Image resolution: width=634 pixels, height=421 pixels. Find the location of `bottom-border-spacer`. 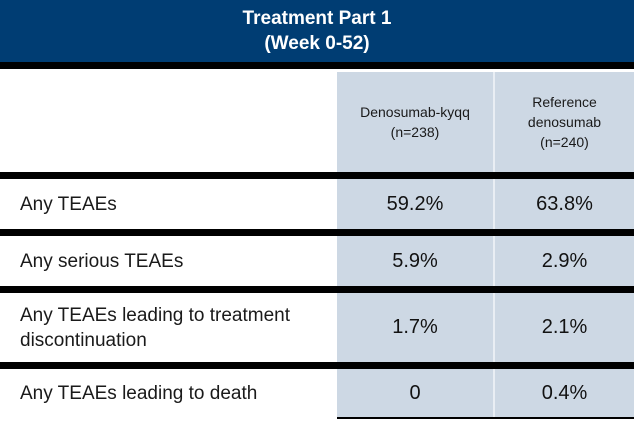

bottom-border-spacer is located at coordinates (168, 418).